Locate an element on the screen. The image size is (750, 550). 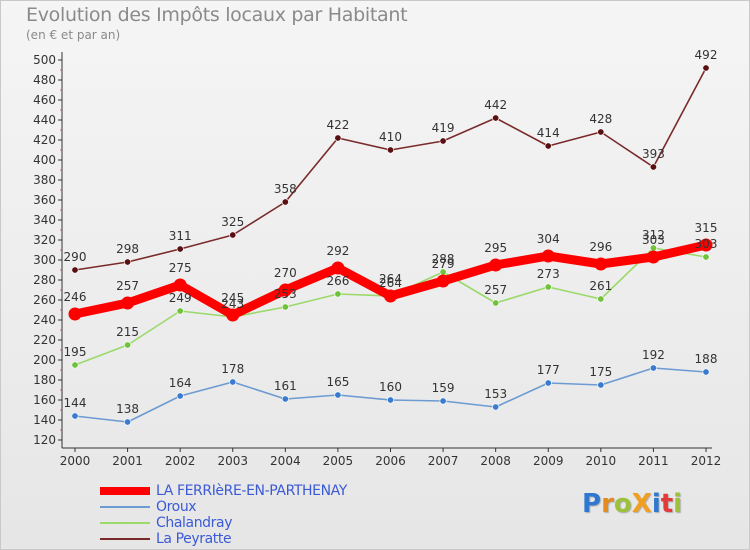
data-label-la-ferri-re-en-parthenay: 296 is located at coordinates (600, 247).